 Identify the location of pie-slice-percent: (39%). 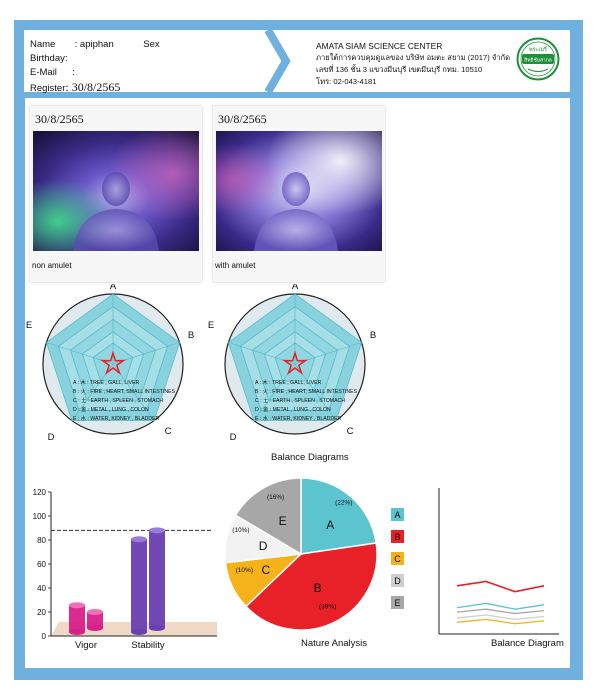
(327, 606).